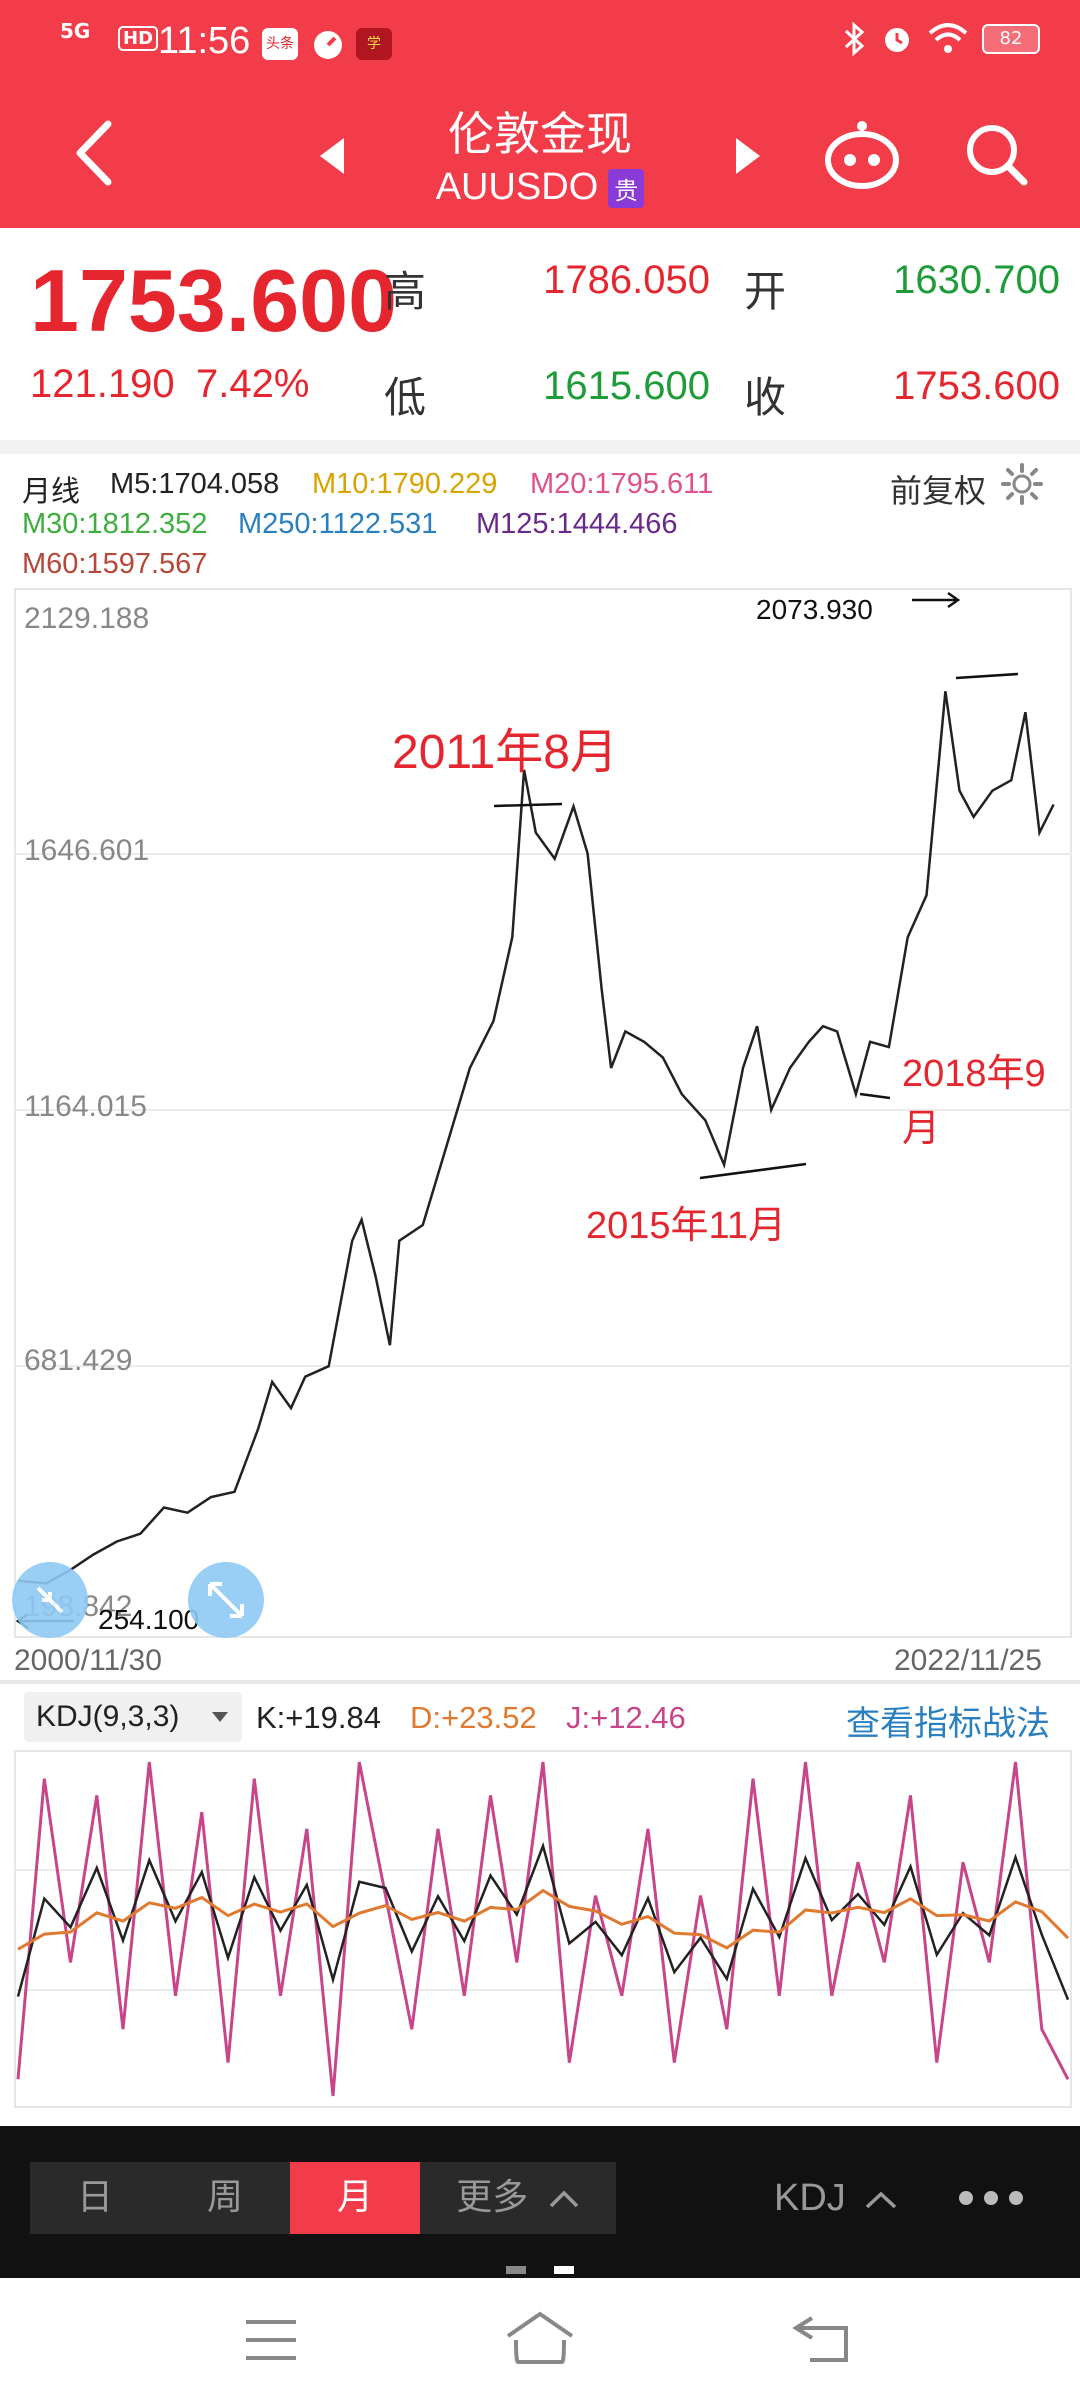 This screenshot has width=1080, height=2408. What do you see at coordinates (814, 609) in the screenshot?
I see `max-price-label: 2073.930` at bounding box center [814, 609].